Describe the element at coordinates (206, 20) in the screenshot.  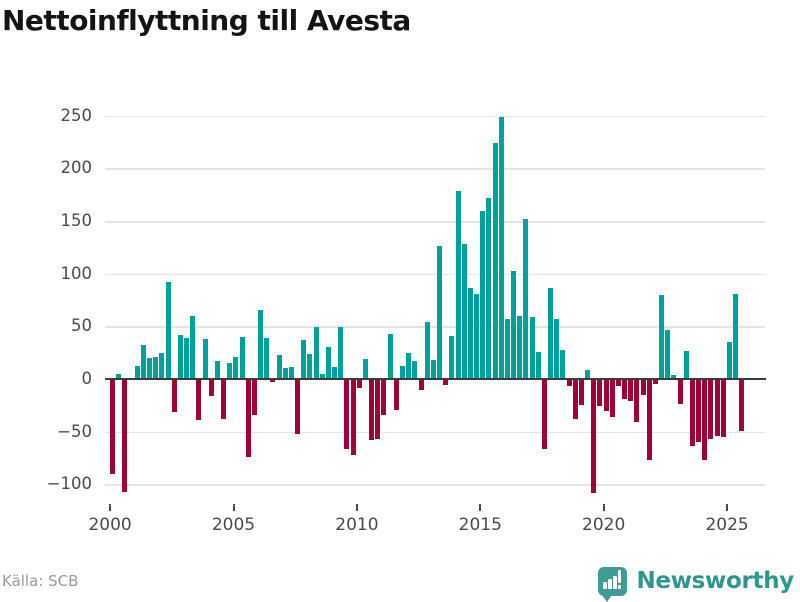
I see `page-title: Nettoinflyttning till Avesta` at that location.